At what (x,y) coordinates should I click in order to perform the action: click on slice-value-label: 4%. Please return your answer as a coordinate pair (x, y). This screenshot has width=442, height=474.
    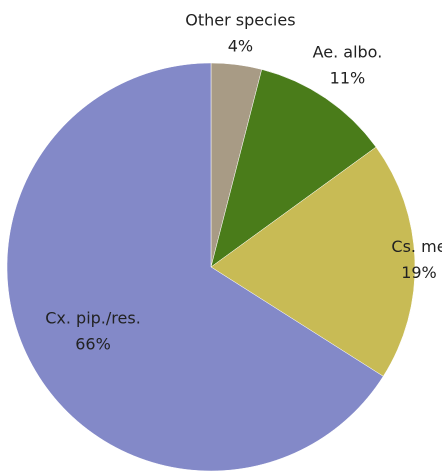
    Looking at the image, I should click on (240, 46).